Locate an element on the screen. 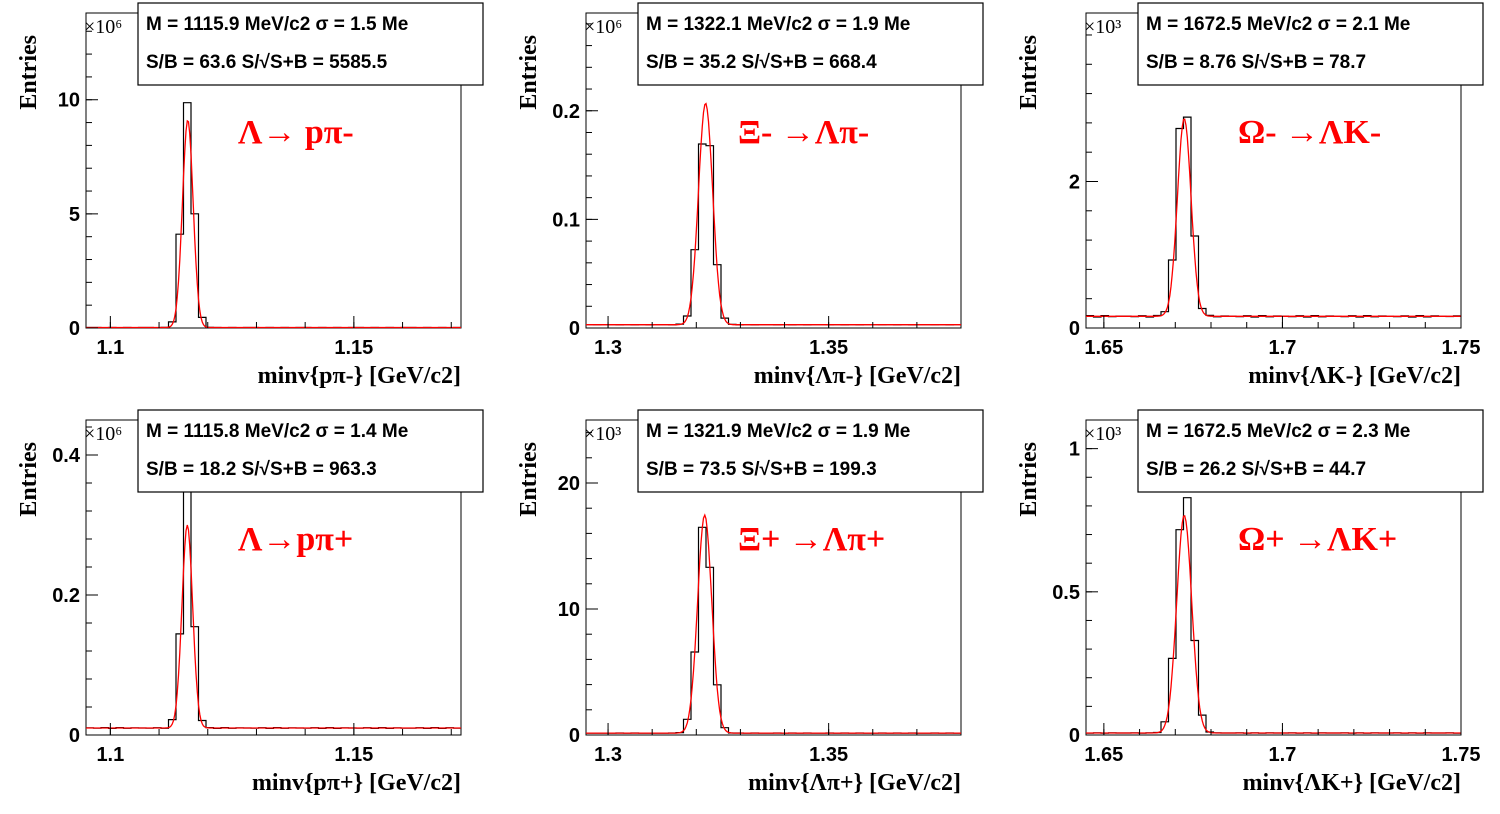 The image size is (1500, 814). y-tick-label: 0.1 is located at coordinates (566, 220).